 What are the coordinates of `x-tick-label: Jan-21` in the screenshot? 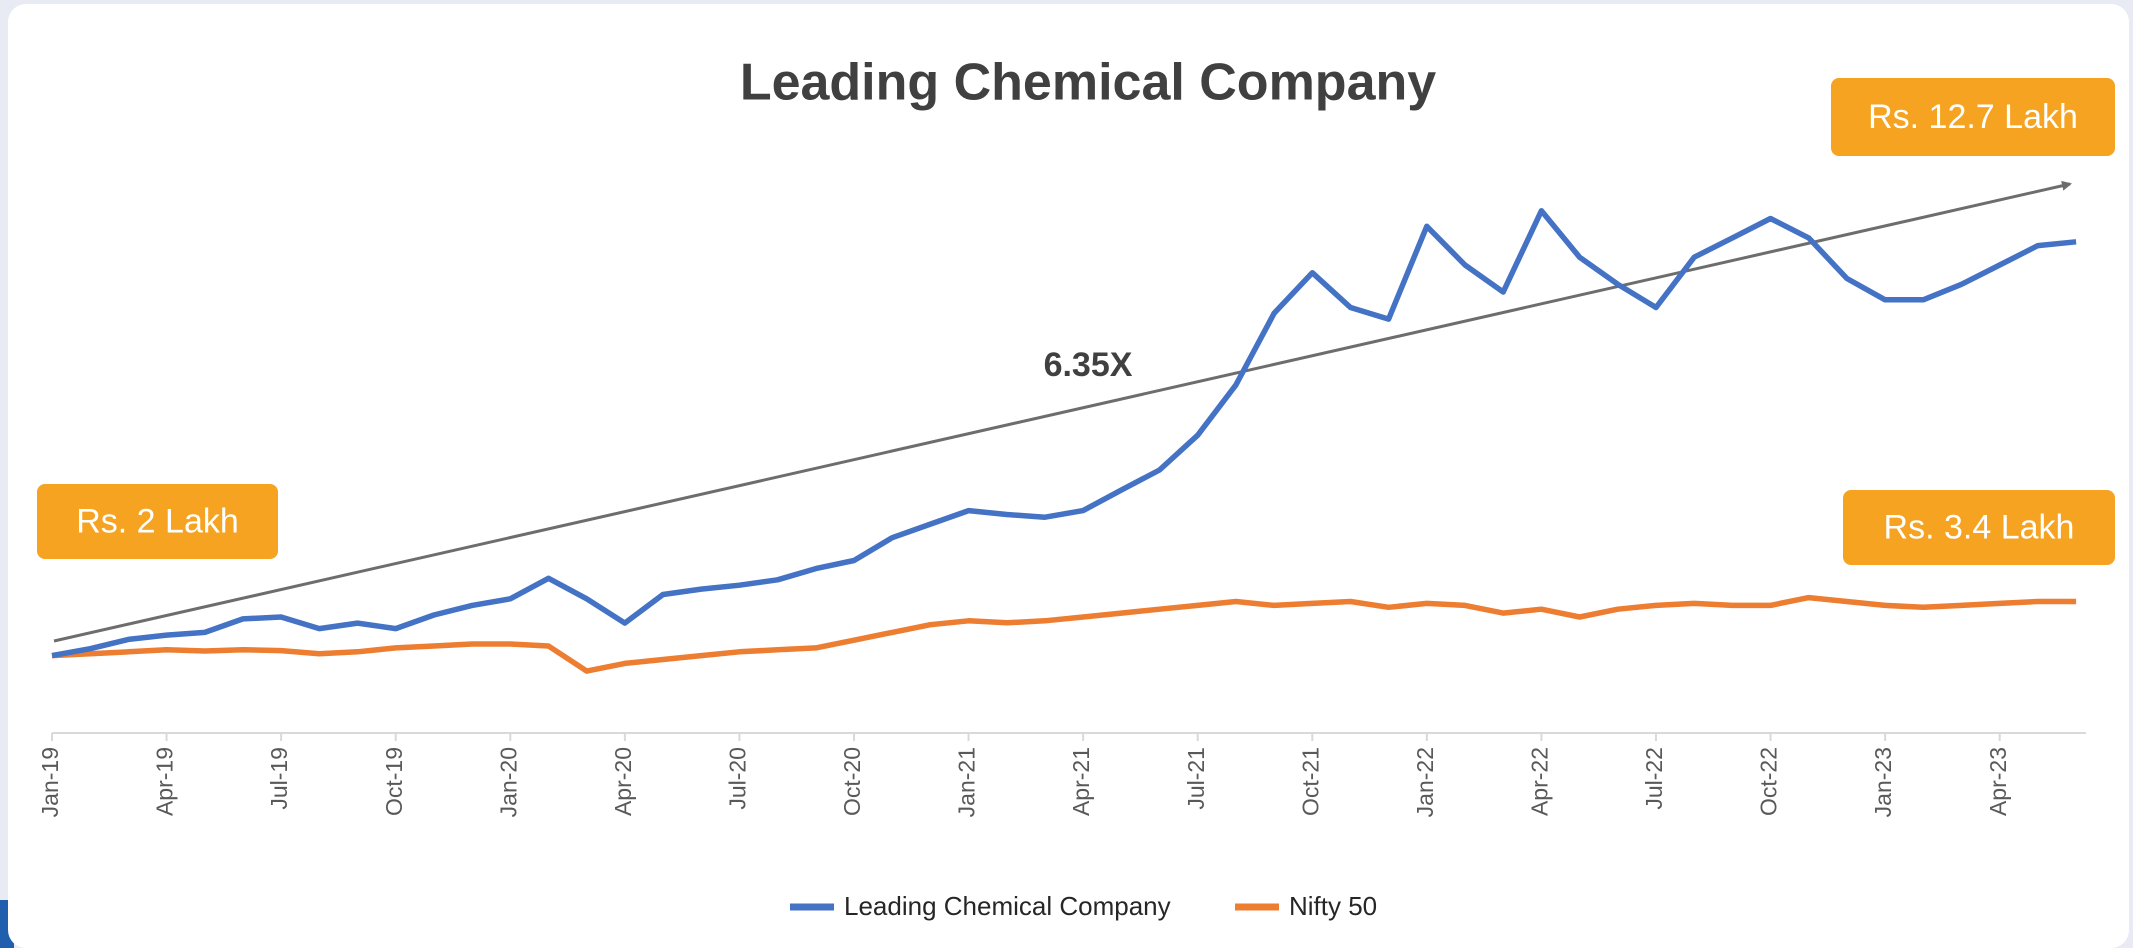 It's located at (967, 782).